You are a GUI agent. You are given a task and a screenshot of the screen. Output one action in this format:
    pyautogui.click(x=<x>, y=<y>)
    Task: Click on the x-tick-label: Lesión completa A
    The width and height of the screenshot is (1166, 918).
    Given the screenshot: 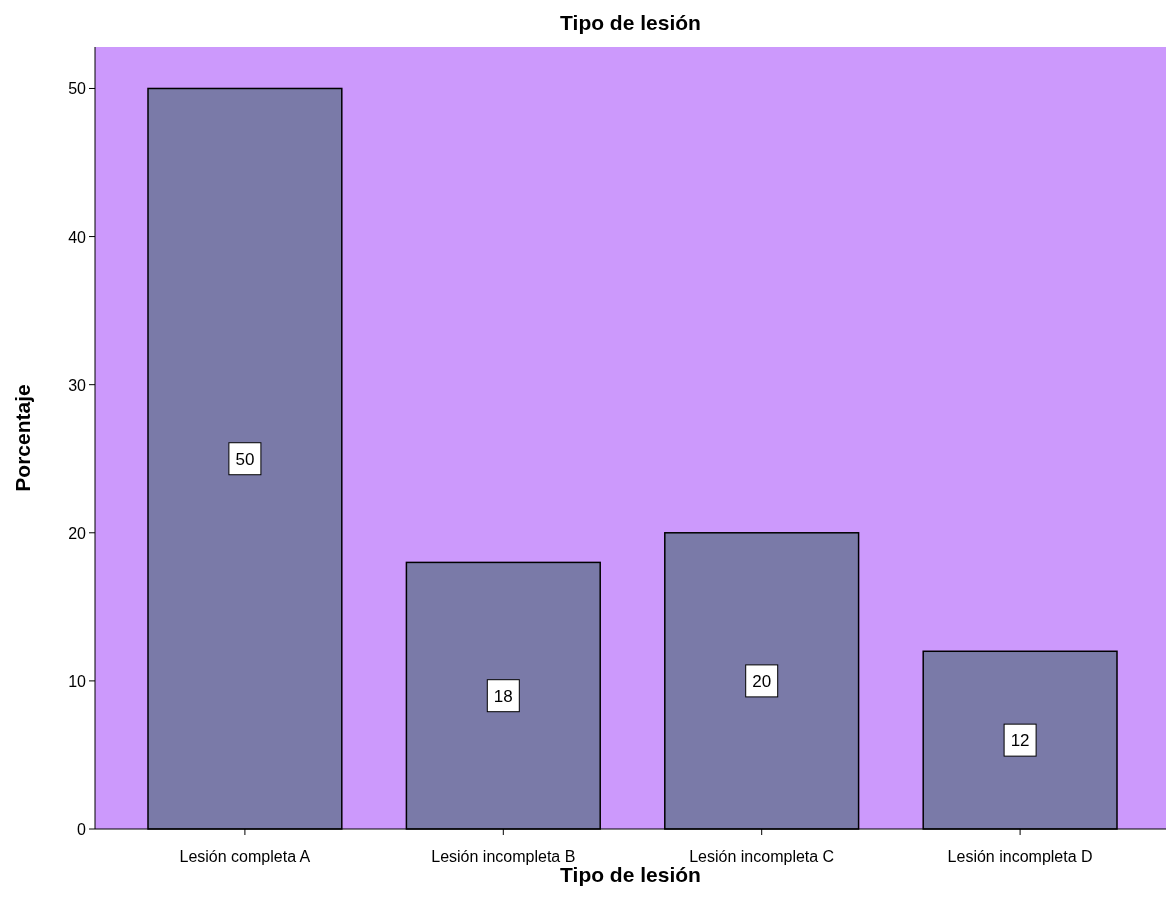 What is the action you would take?
    pyautogui.click(x=245, y=856)
    